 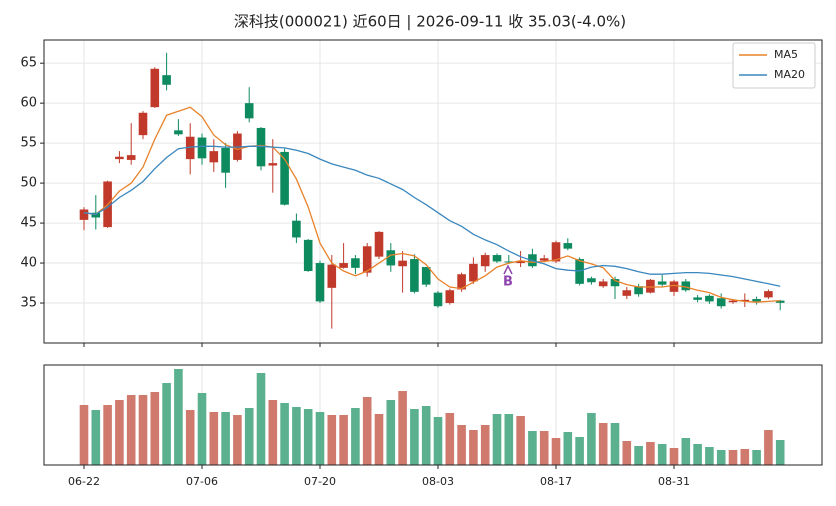 I want to click on x-tick-label: 08-31, so click(x=674, y=481).